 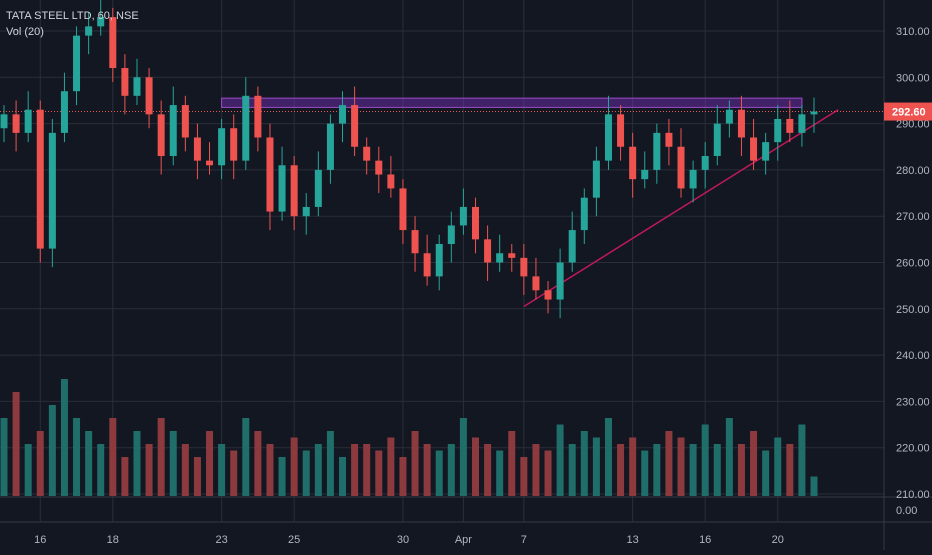 I want to click on volume-legend: Vol (20), so click(x=25, y=32).